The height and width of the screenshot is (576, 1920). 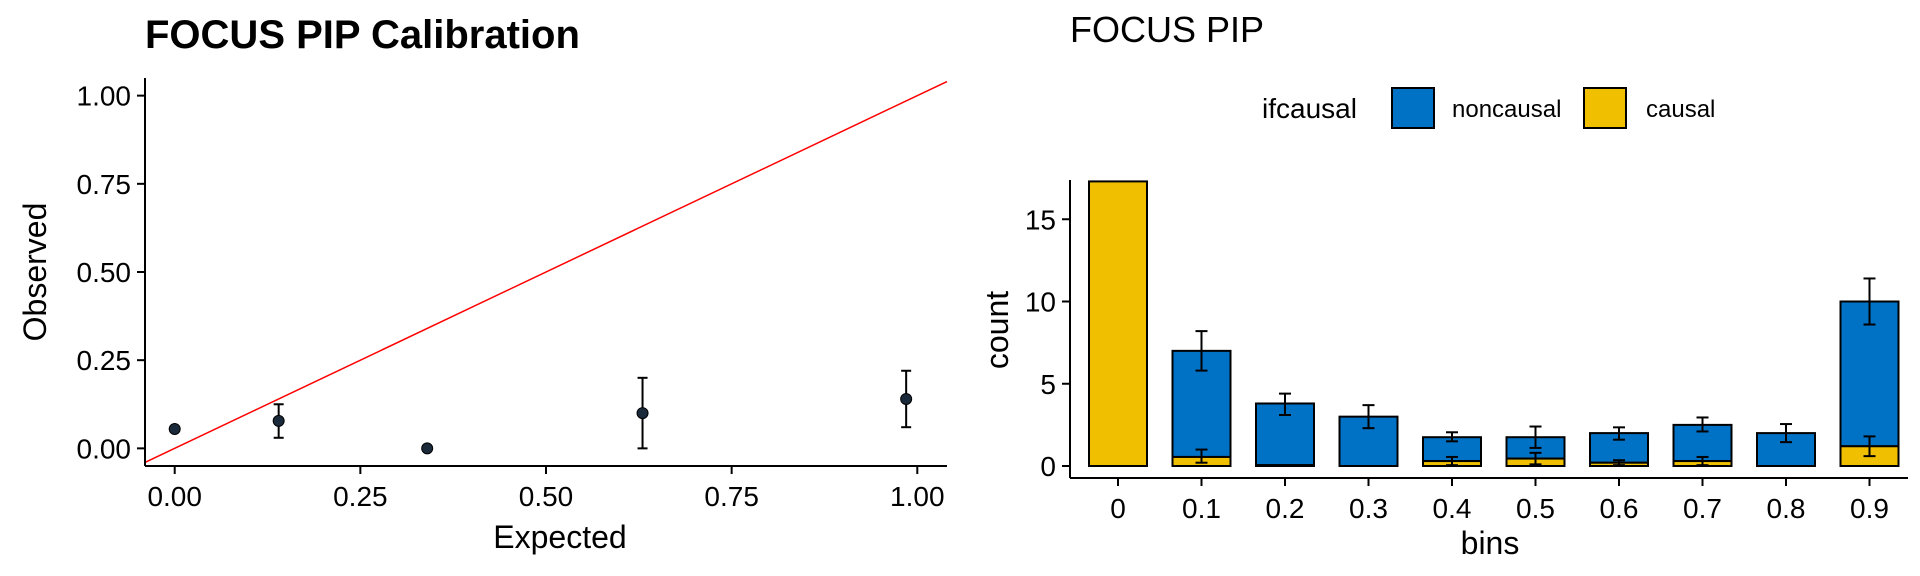 What do you see at coordinates (1309, 108) in the screenshot?
I see `legend-title: ifcausal` at bounding box center [1309, 108].